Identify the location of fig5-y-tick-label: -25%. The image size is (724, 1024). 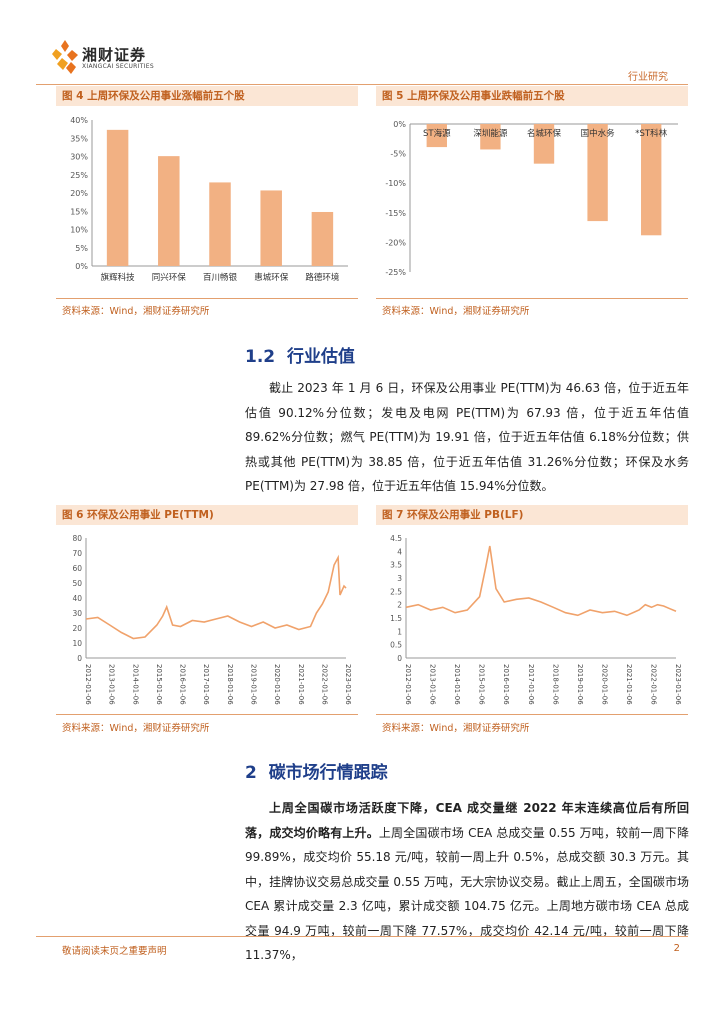
(395, 272).